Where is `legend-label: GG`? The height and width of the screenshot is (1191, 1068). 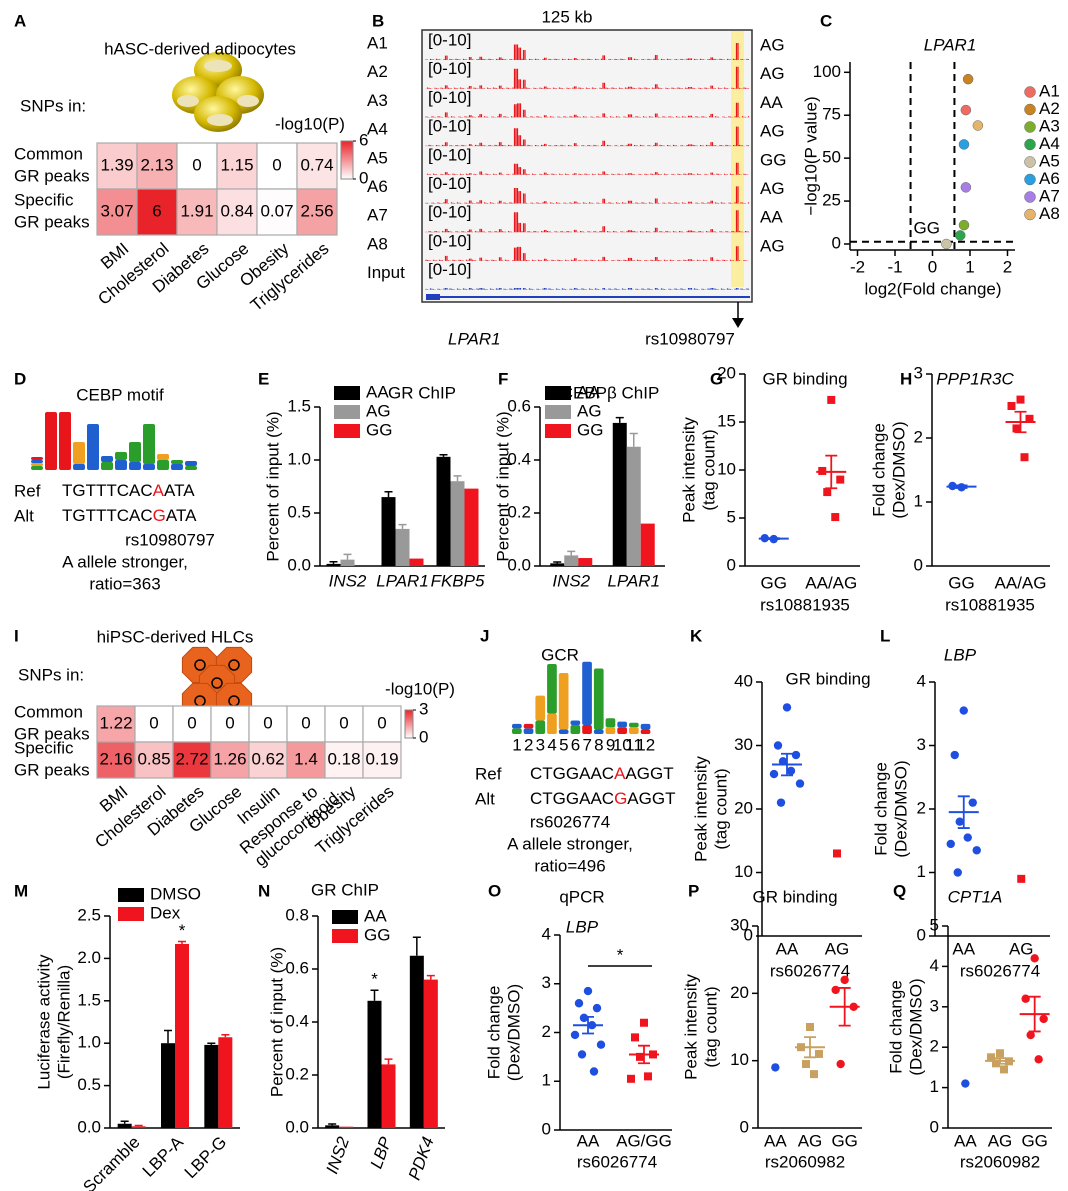
legend-label: GG is located at coordinates (377, 934).